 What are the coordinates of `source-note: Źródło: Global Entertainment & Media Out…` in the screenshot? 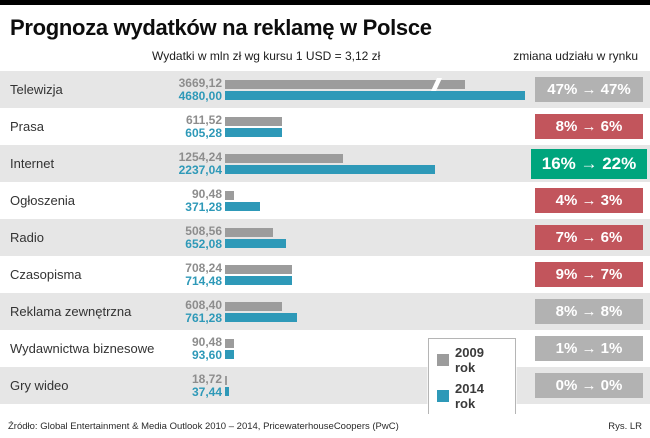 It's located at (203, 426).